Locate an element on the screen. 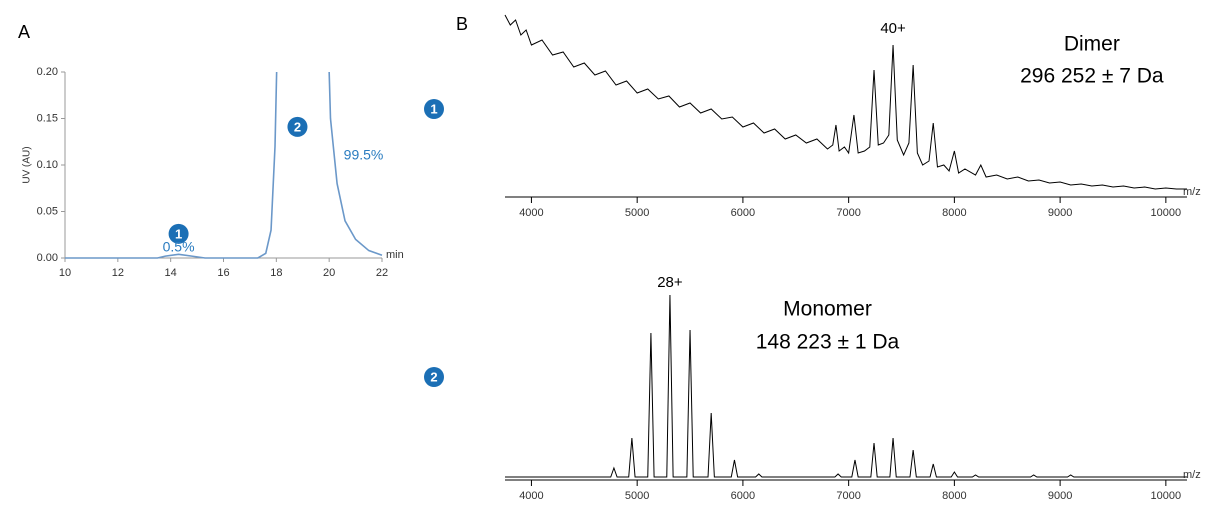 This screenshot has width=1216, height=505. x-tick-label: 10 is located at coordinates (65, 273).